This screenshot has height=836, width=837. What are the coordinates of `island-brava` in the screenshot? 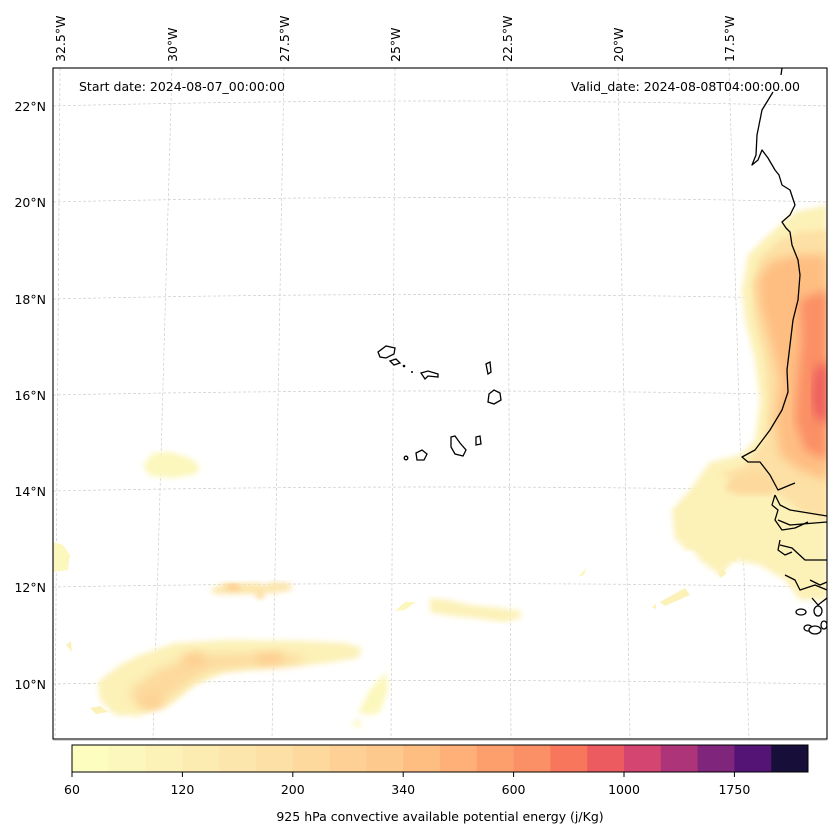 It's located at (406, 458).